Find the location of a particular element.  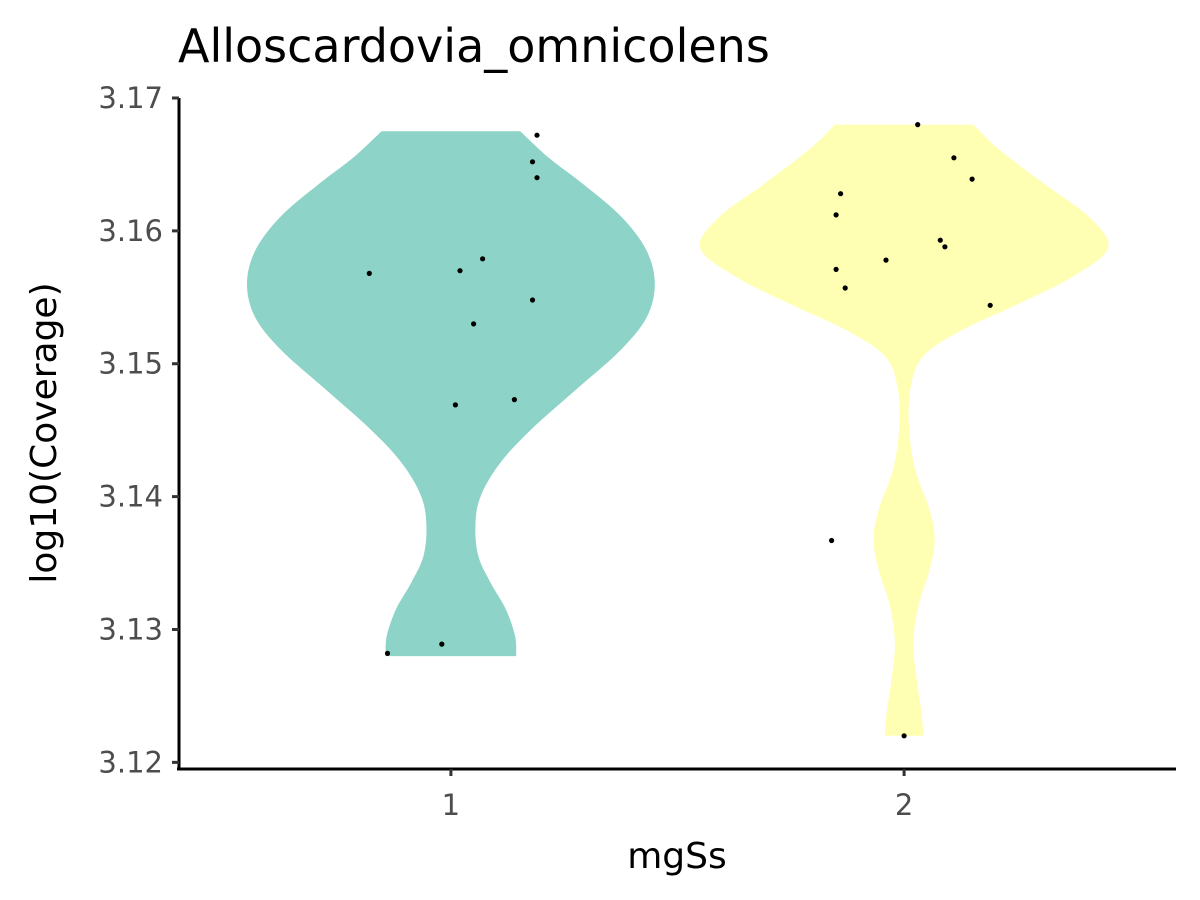

y-axis-ticks: 3.12 3.13 3.14 3.15 3.16 3.17 is located at coordinates (138, 430).